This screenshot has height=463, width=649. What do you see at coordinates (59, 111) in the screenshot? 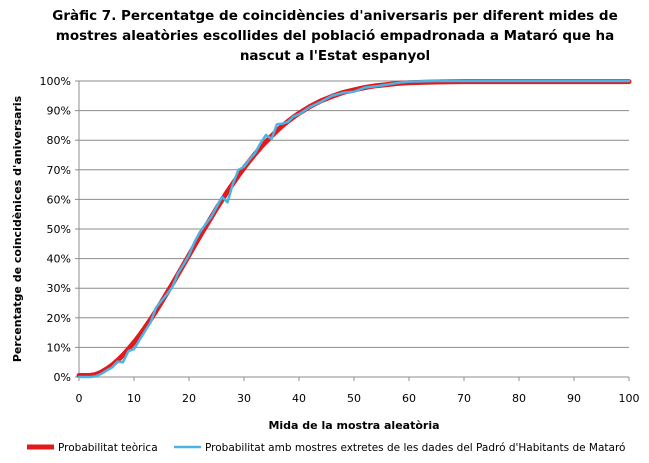
I see `y-tick-label: 90%` at bounding box center [59, 111].